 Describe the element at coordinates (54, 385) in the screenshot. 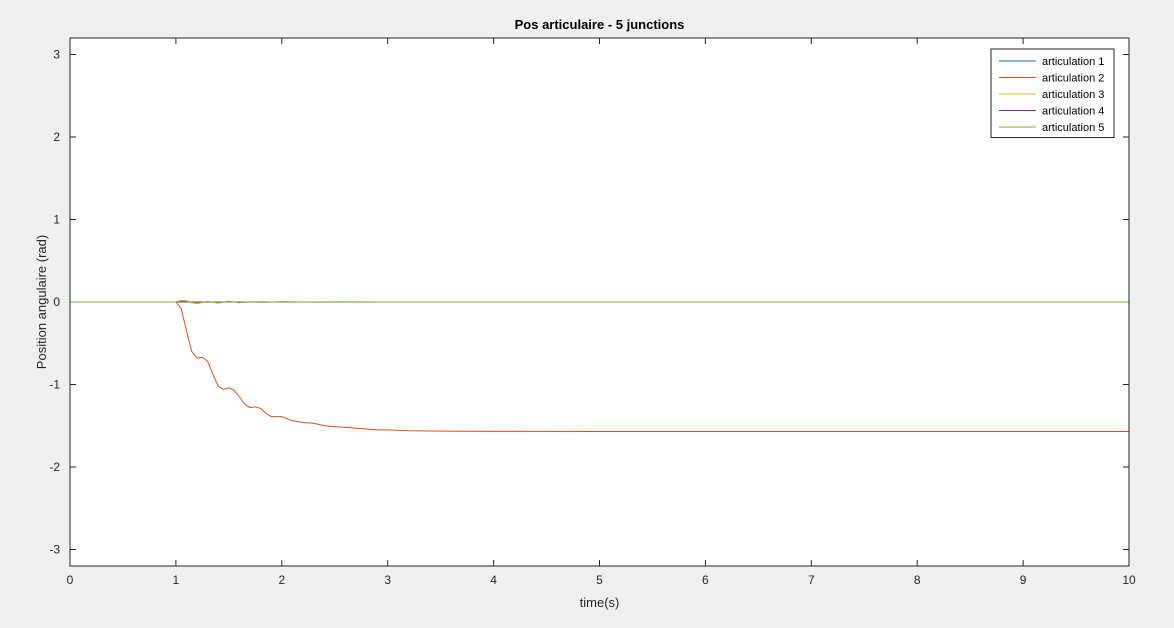

I see `y-tick-label: -1` at that location.